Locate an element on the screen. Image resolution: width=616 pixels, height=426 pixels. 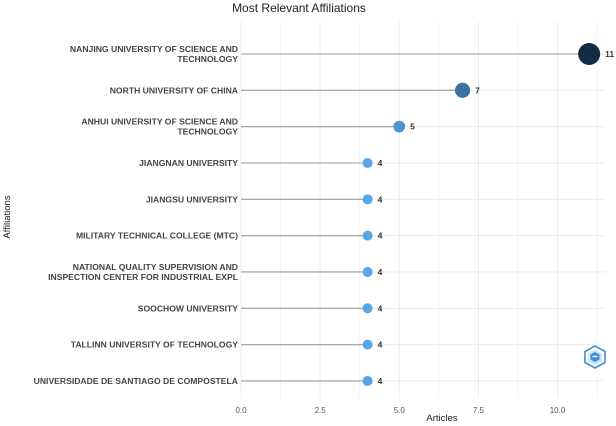
data-label: 7 is located at coordinates (477, 90).